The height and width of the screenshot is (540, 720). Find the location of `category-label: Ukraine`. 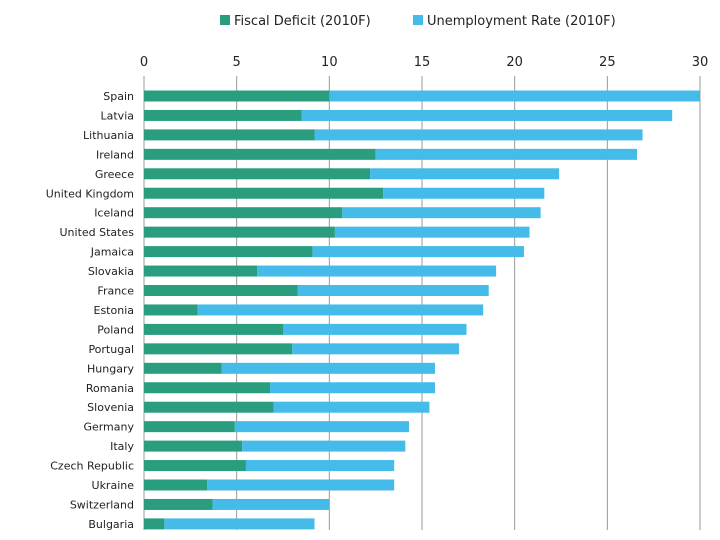

category-label: Ukraine is located at coordinates (113, 485).